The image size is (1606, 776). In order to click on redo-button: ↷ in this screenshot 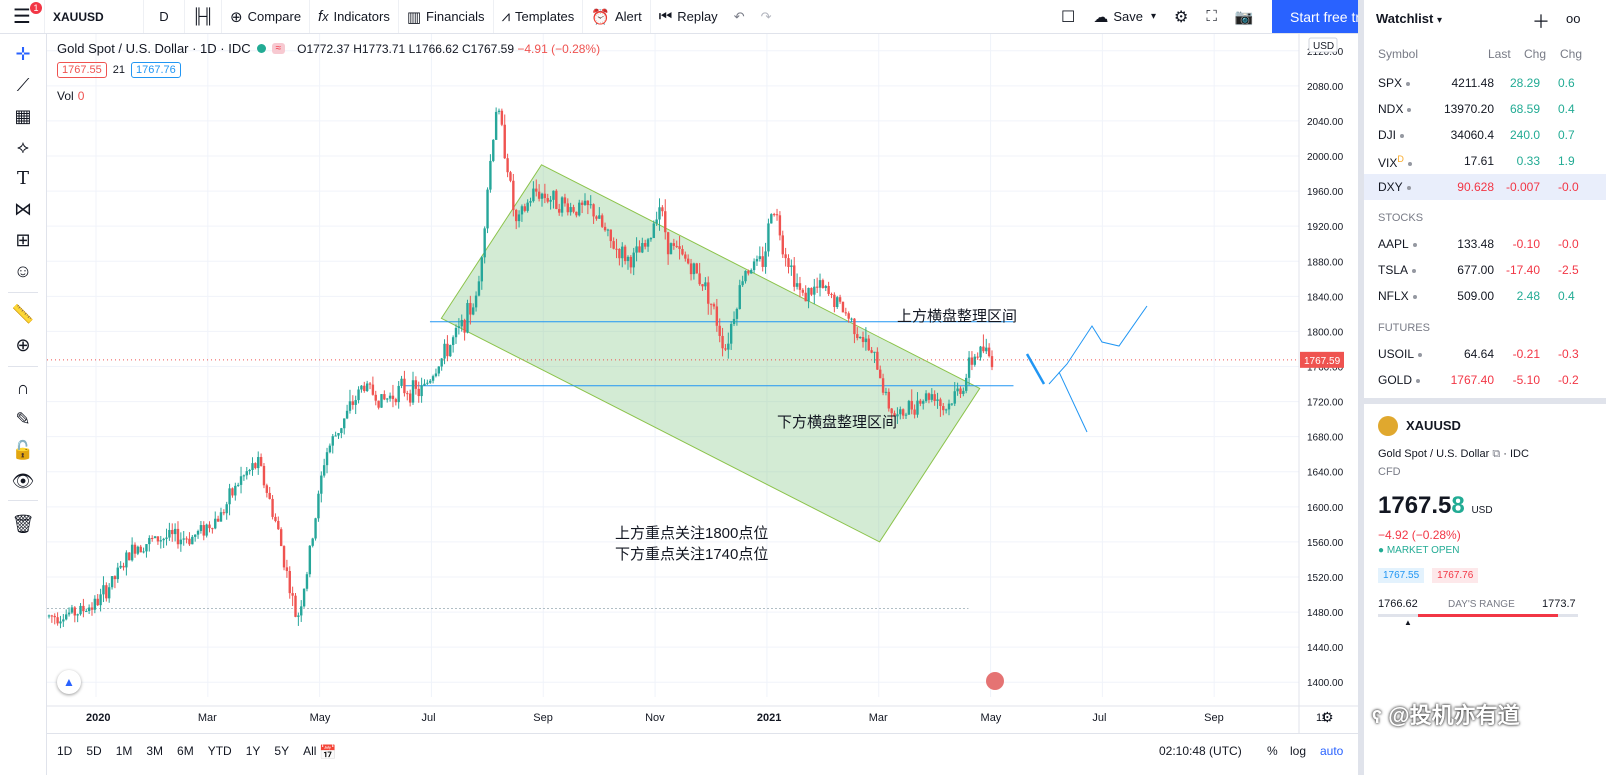, I will do `click(766, 16)`.